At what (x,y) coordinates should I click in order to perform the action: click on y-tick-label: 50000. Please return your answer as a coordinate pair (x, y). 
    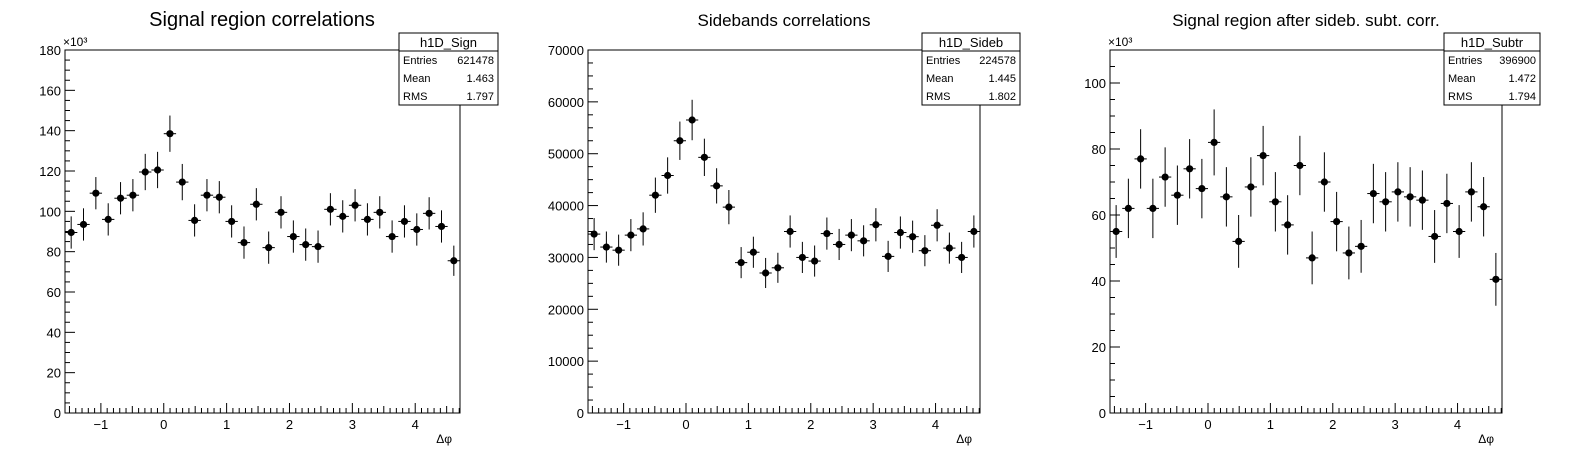
    Looking at the image, I should click on (566, 154).